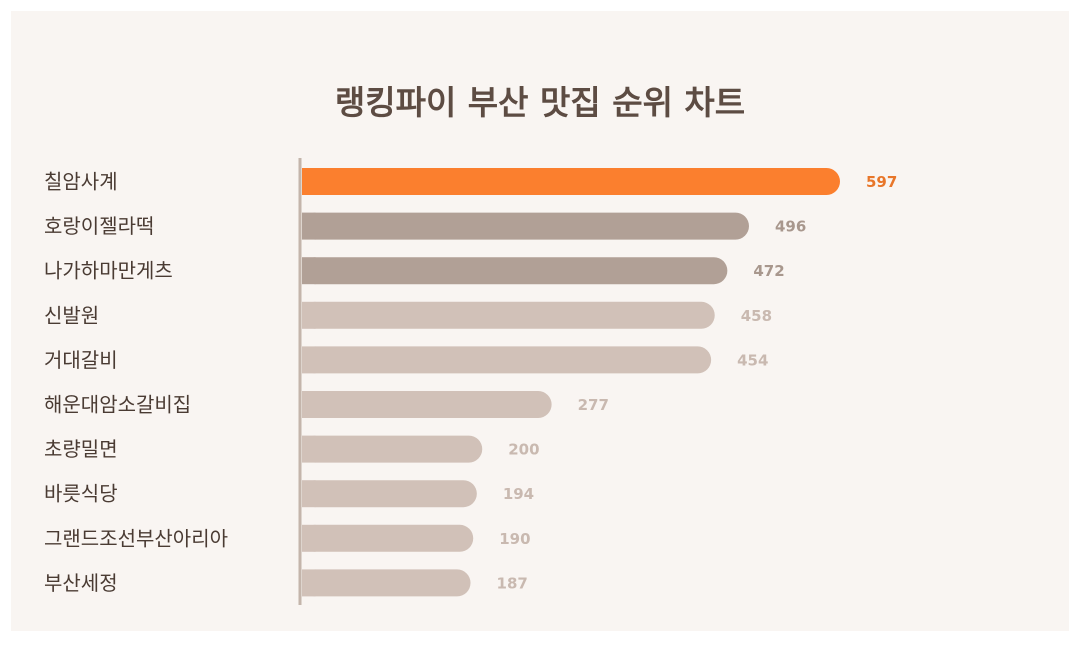  Describe the element at coordinates (512, 583) in the screenshot. I see `value-label: 187` at that location.